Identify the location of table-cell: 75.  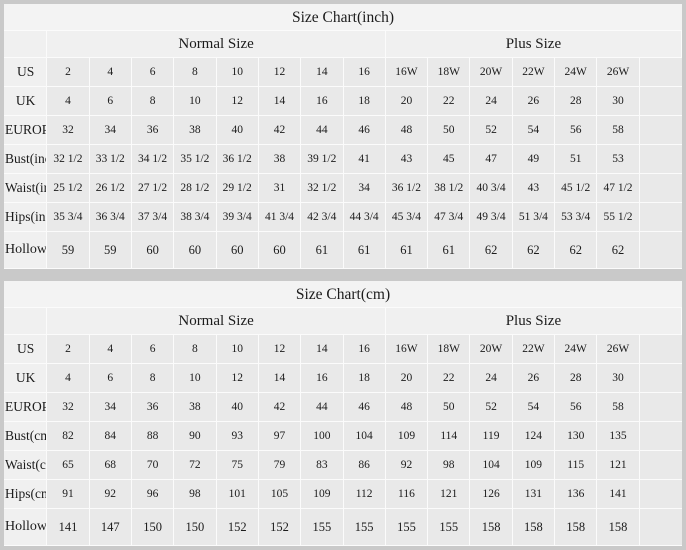
(237, 465).